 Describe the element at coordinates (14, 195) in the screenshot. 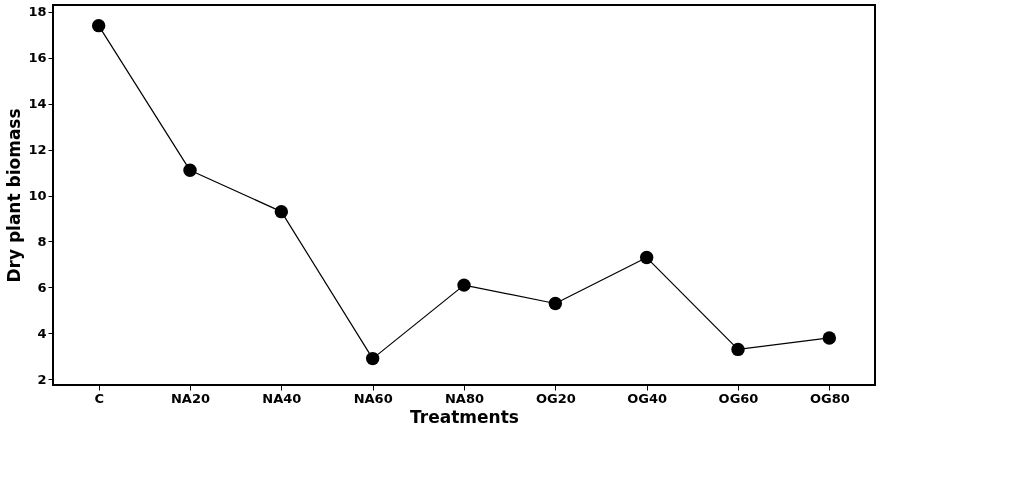

I see `y-axis-title: Dry plant biomass` at that location.